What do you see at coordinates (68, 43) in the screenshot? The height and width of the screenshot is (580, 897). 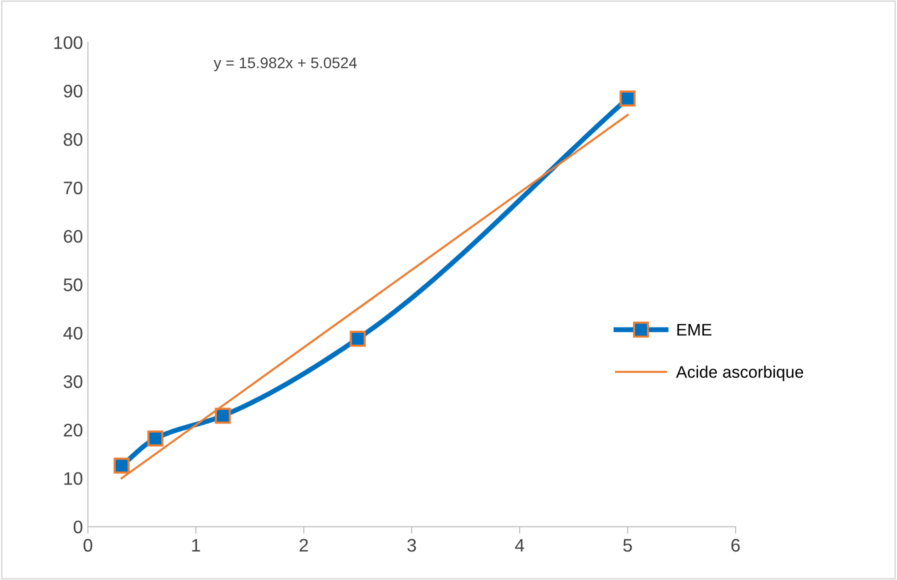 I see `y-tick-label: 100` at bounding box center [68, 43].